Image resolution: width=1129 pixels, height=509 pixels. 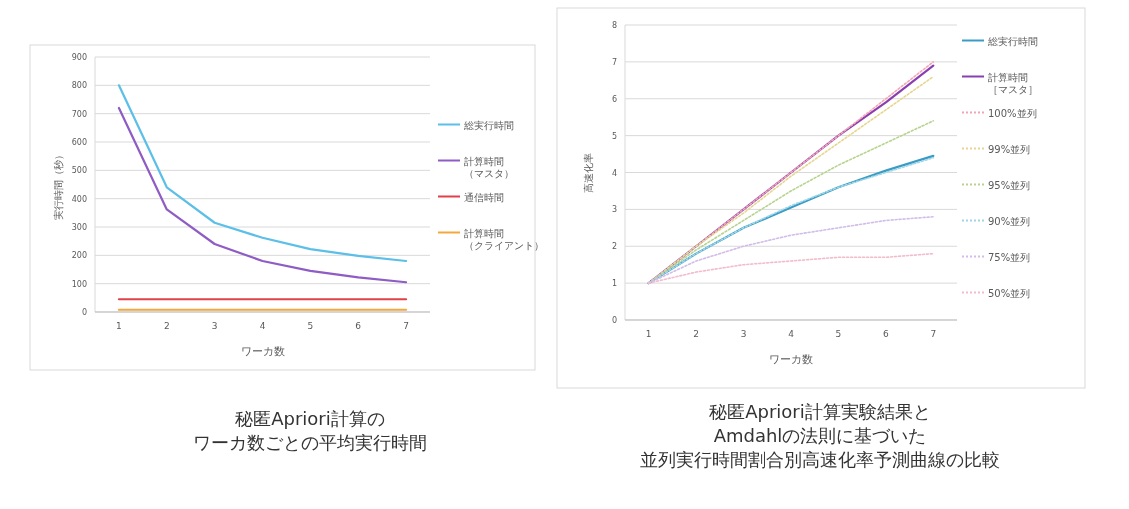 I want to click on text: Amdahlの法則に基づいた, so click(x=820, y=435).